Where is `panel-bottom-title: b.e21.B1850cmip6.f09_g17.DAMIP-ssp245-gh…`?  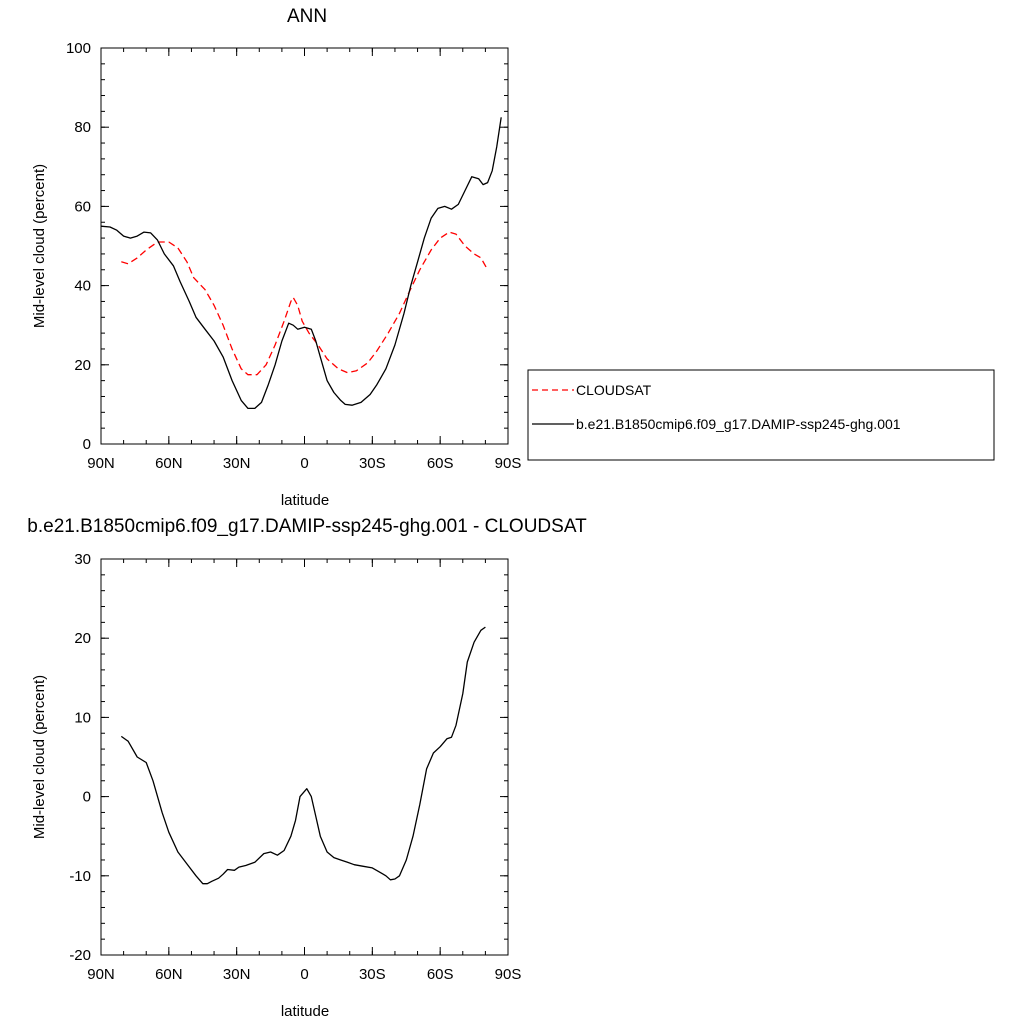
panel-bottom-title: b.e21.B1850cmip6.f09_g17.DAMIP-ssp245-gh… is located at coordinates (307, 526).